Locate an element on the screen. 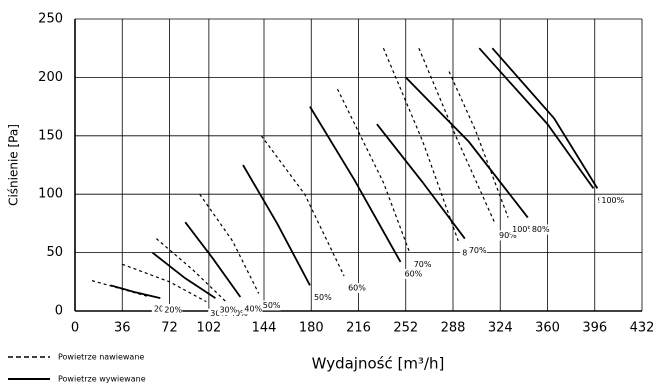 The image size is (657, 387). y-tick-label: 150 is located at coordinates (50, 135).